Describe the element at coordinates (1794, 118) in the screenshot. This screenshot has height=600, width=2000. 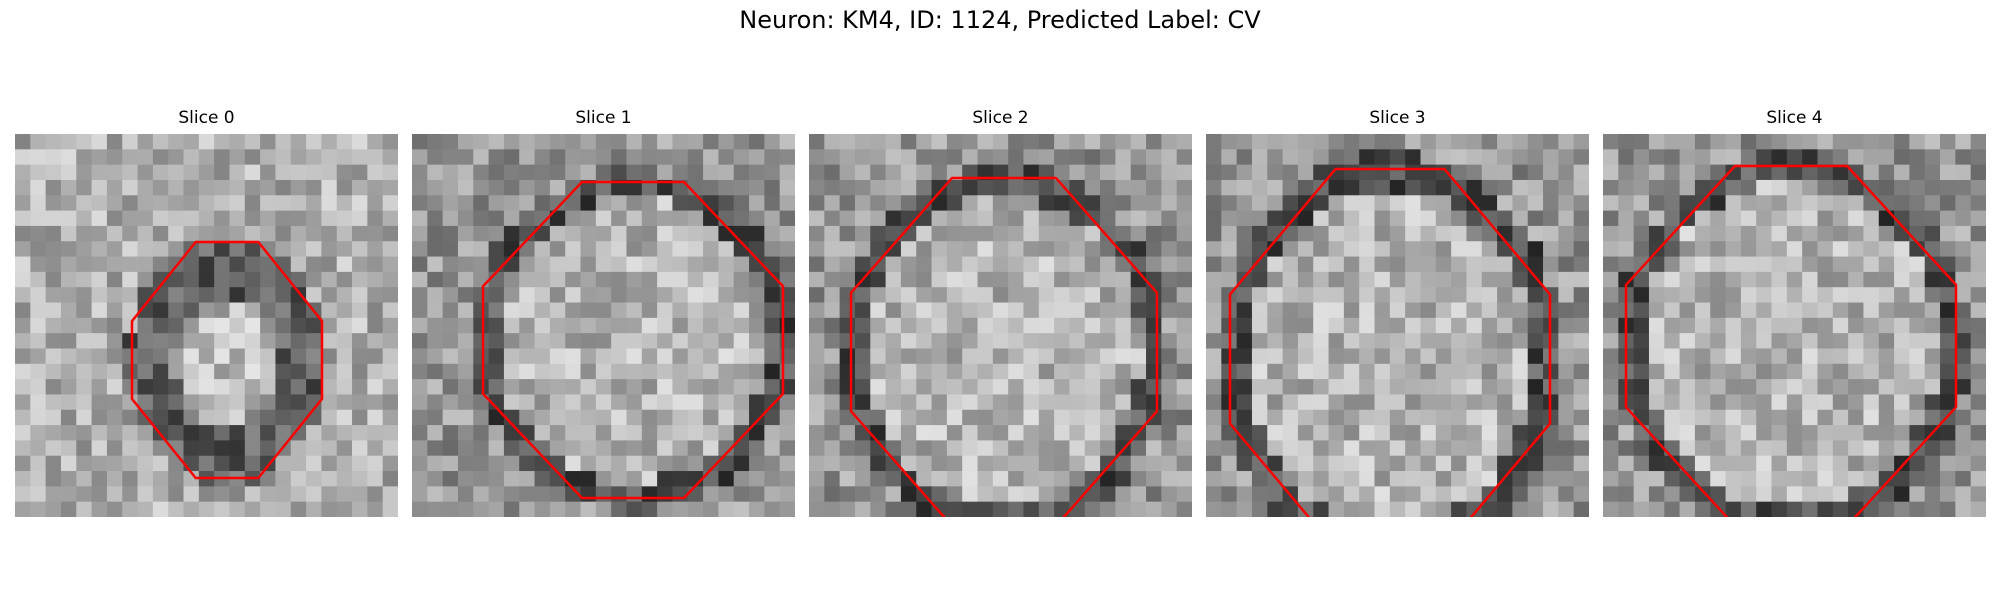
I see `slice-title: Slice 4` at that location.